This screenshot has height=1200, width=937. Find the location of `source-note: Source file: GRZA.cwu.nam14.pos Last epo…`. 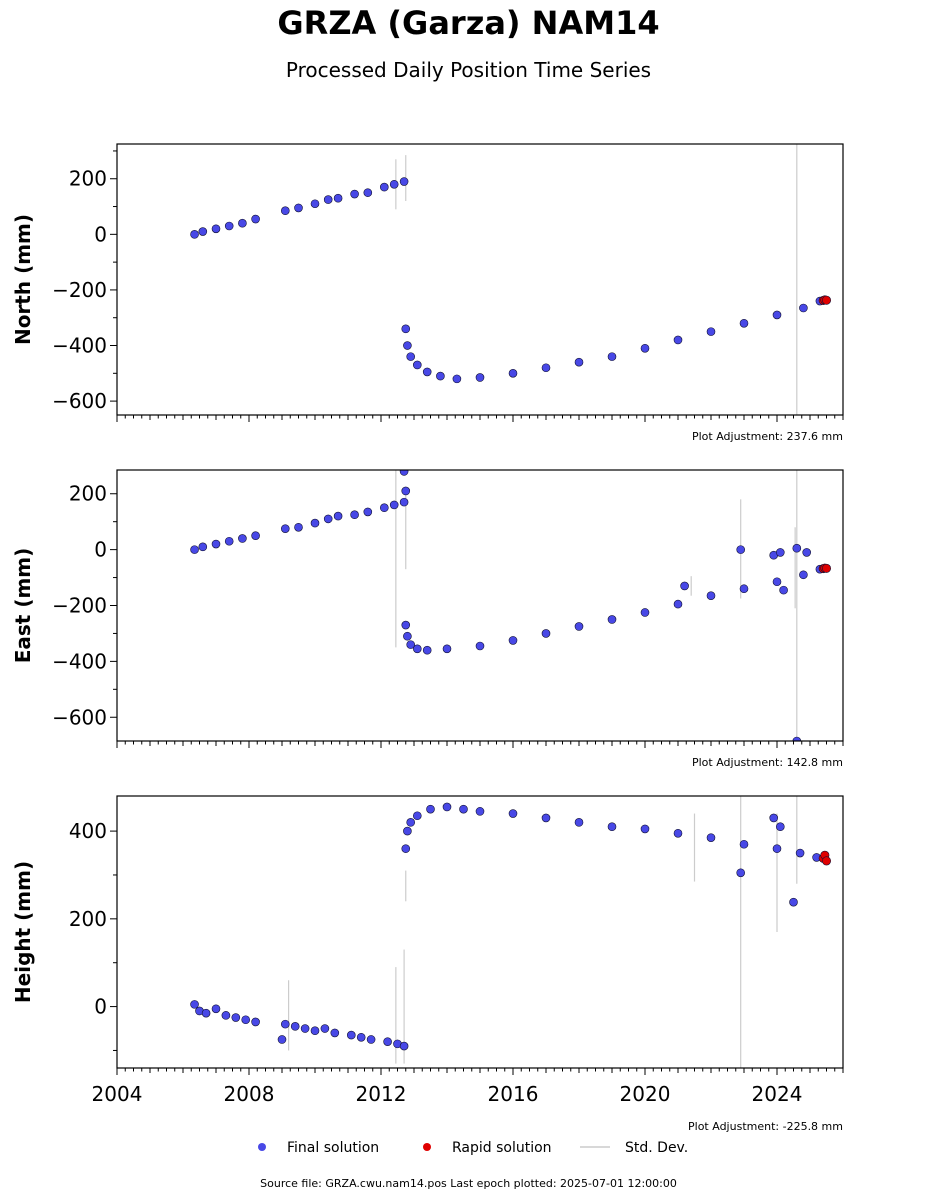

source-note: Source file: GRZA.cwu.nam14.pos Last epo… is located at coordinates (468, 1183).